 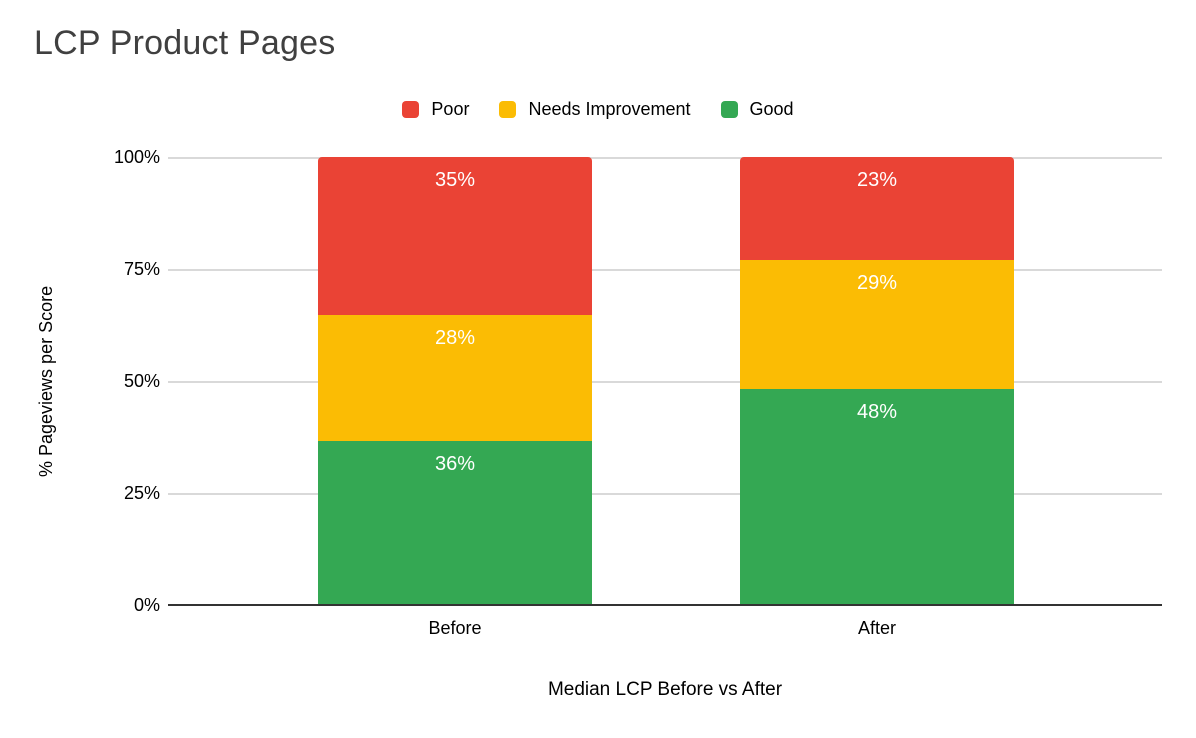 What do you see at coordinates (46, 381) in the screenshot?
I see `y-axis-title: % Pageviews per Score` at bounding box center [46, 381].